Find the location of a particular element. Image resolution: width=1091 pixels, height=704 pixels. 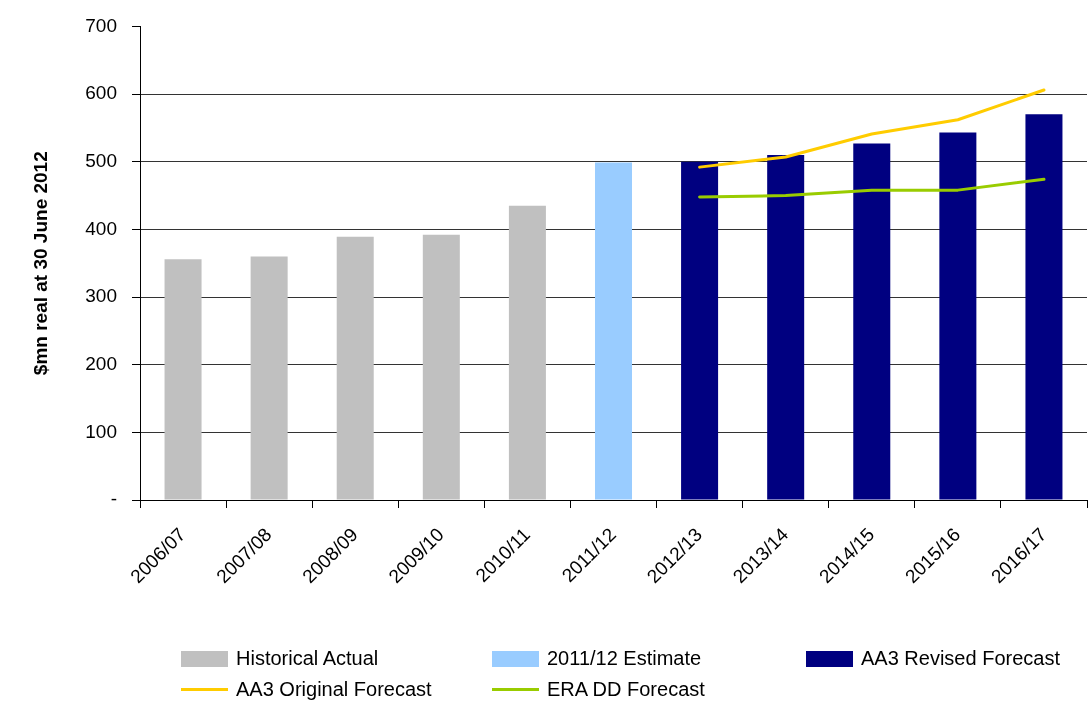

legend-label: ERA DD Forecast is located at coordinates (626, 689).